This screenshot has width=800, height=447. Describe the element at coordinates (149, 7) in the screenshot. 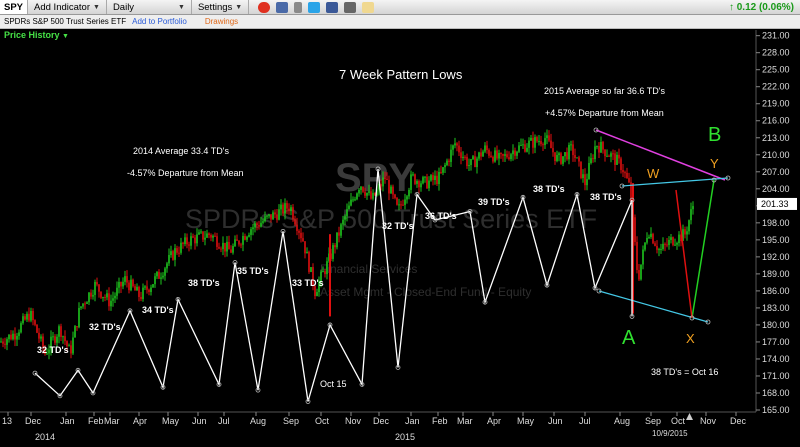

I see `period-select: Daily ▼` at that location.